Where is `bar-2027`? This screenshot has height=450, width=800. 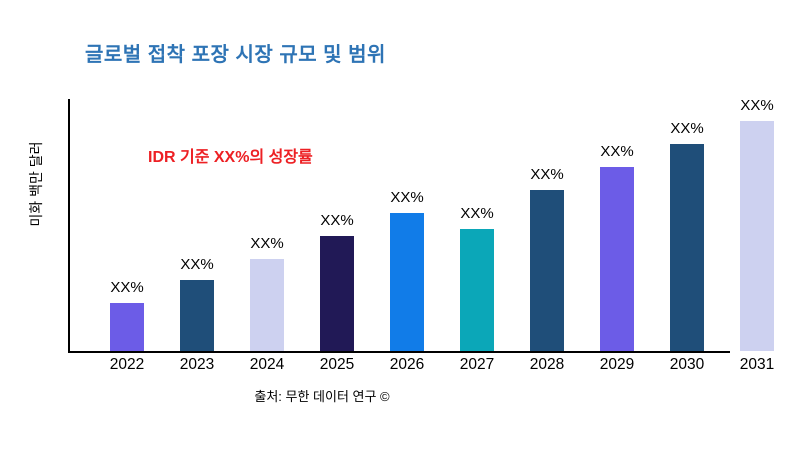
bar-2027 is located at coordinates (477, 290).